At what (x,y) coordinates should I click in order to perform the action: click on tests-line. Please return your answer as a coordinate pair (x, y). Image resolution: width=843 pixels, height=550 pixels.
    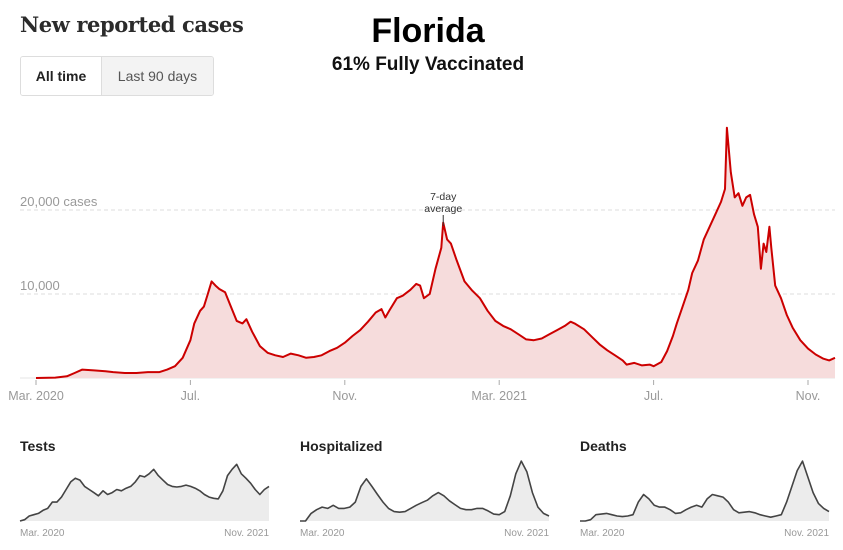
    Looking at the image, I should click on (144, 492).